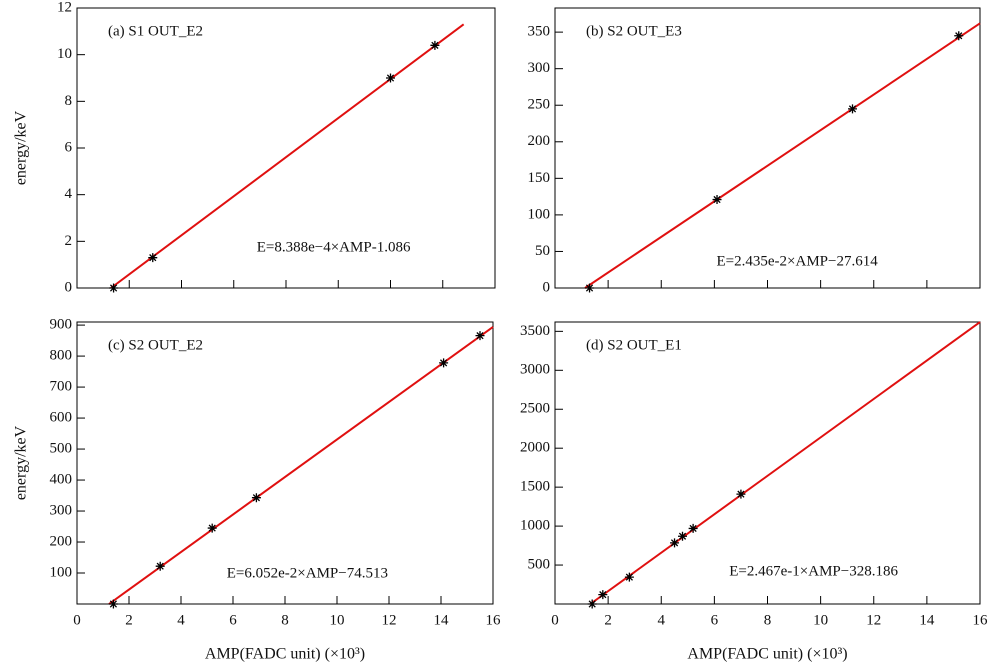 The width and height of the screenshot is (995, 669). I want to click on y-tick-label: 150, so click(539, 178).